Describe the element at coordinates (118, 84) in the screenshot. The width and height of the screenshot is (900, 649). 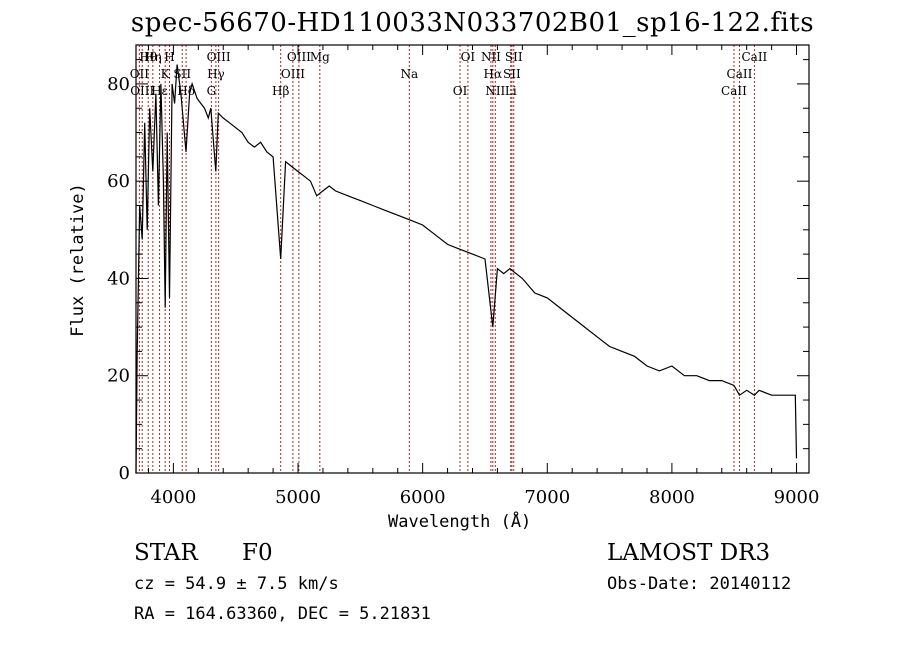
I see `y-tick-label: 80` at that location.